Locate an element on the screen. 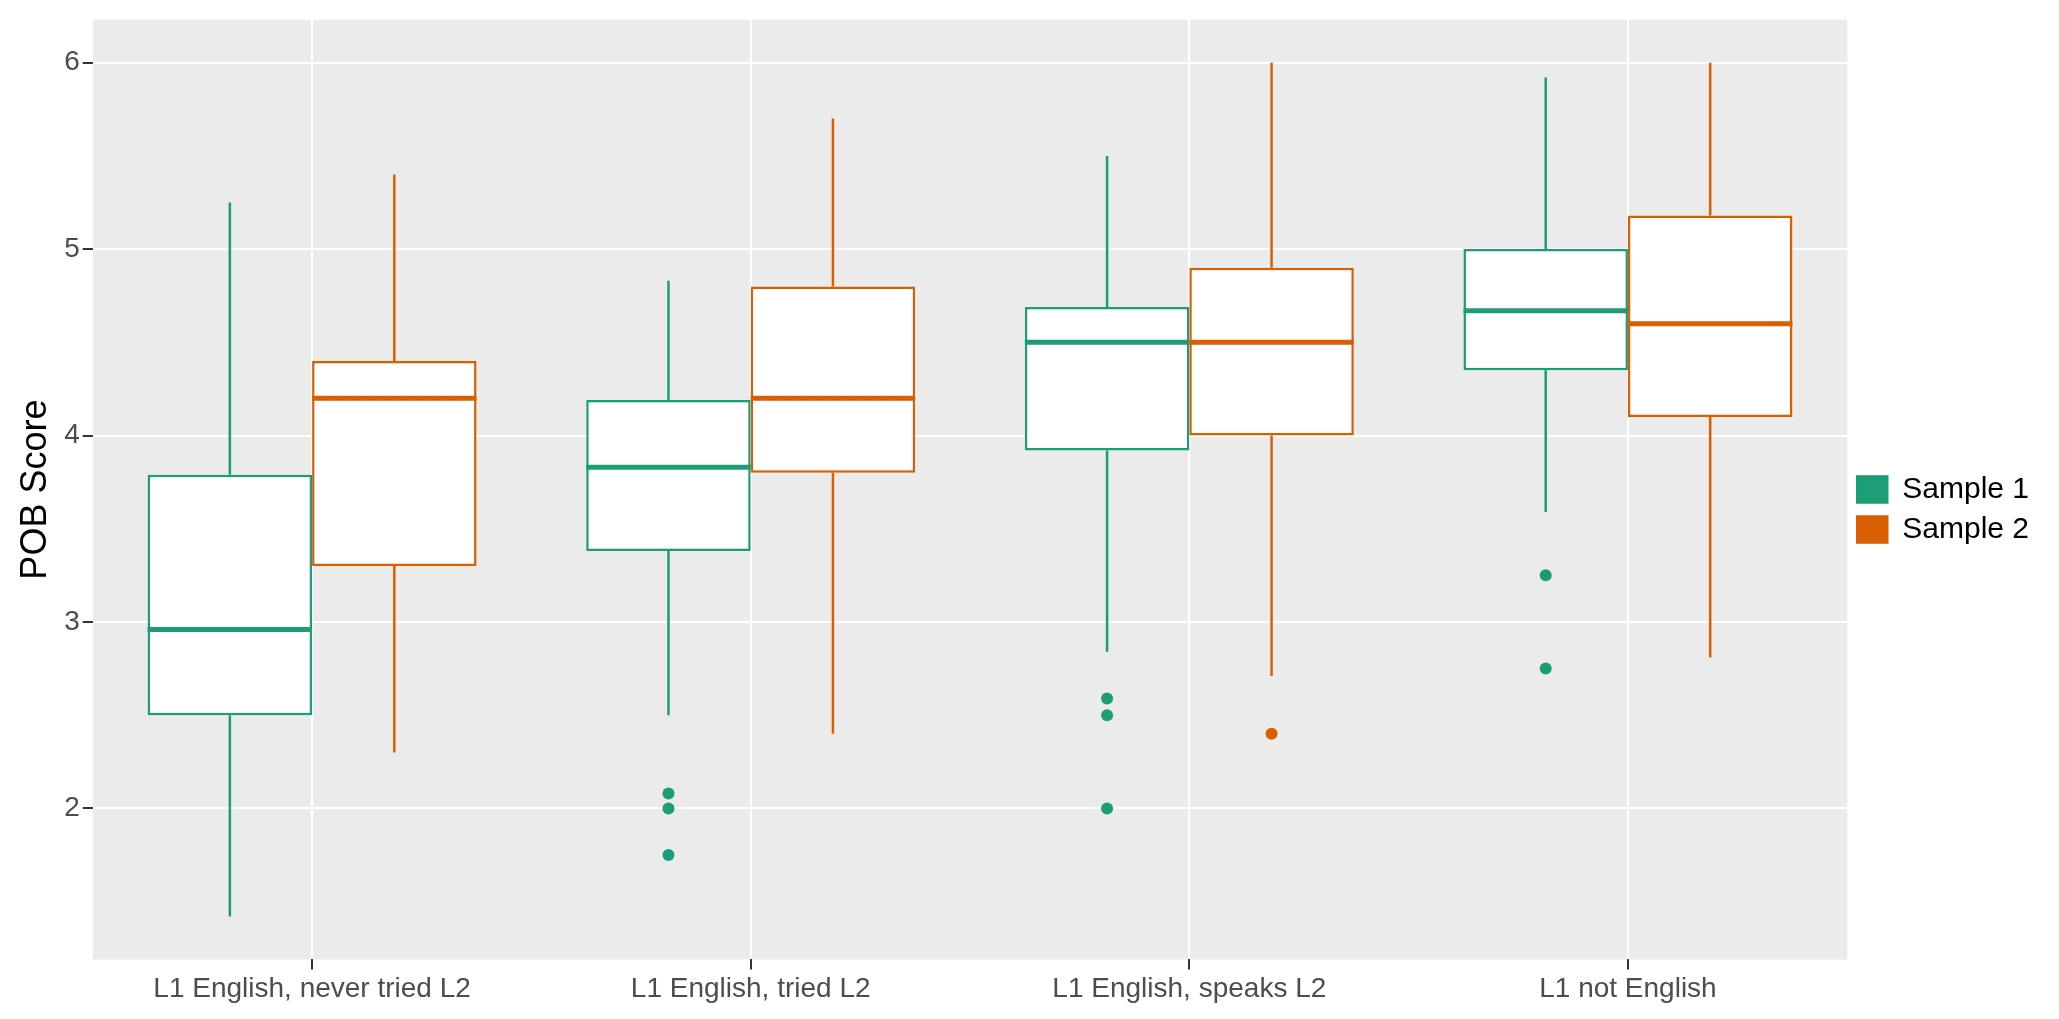 Image resolution: width=2059 pixels, height=1019 pixels. y-tick-label: 5 is located at coordinates (72, 247).